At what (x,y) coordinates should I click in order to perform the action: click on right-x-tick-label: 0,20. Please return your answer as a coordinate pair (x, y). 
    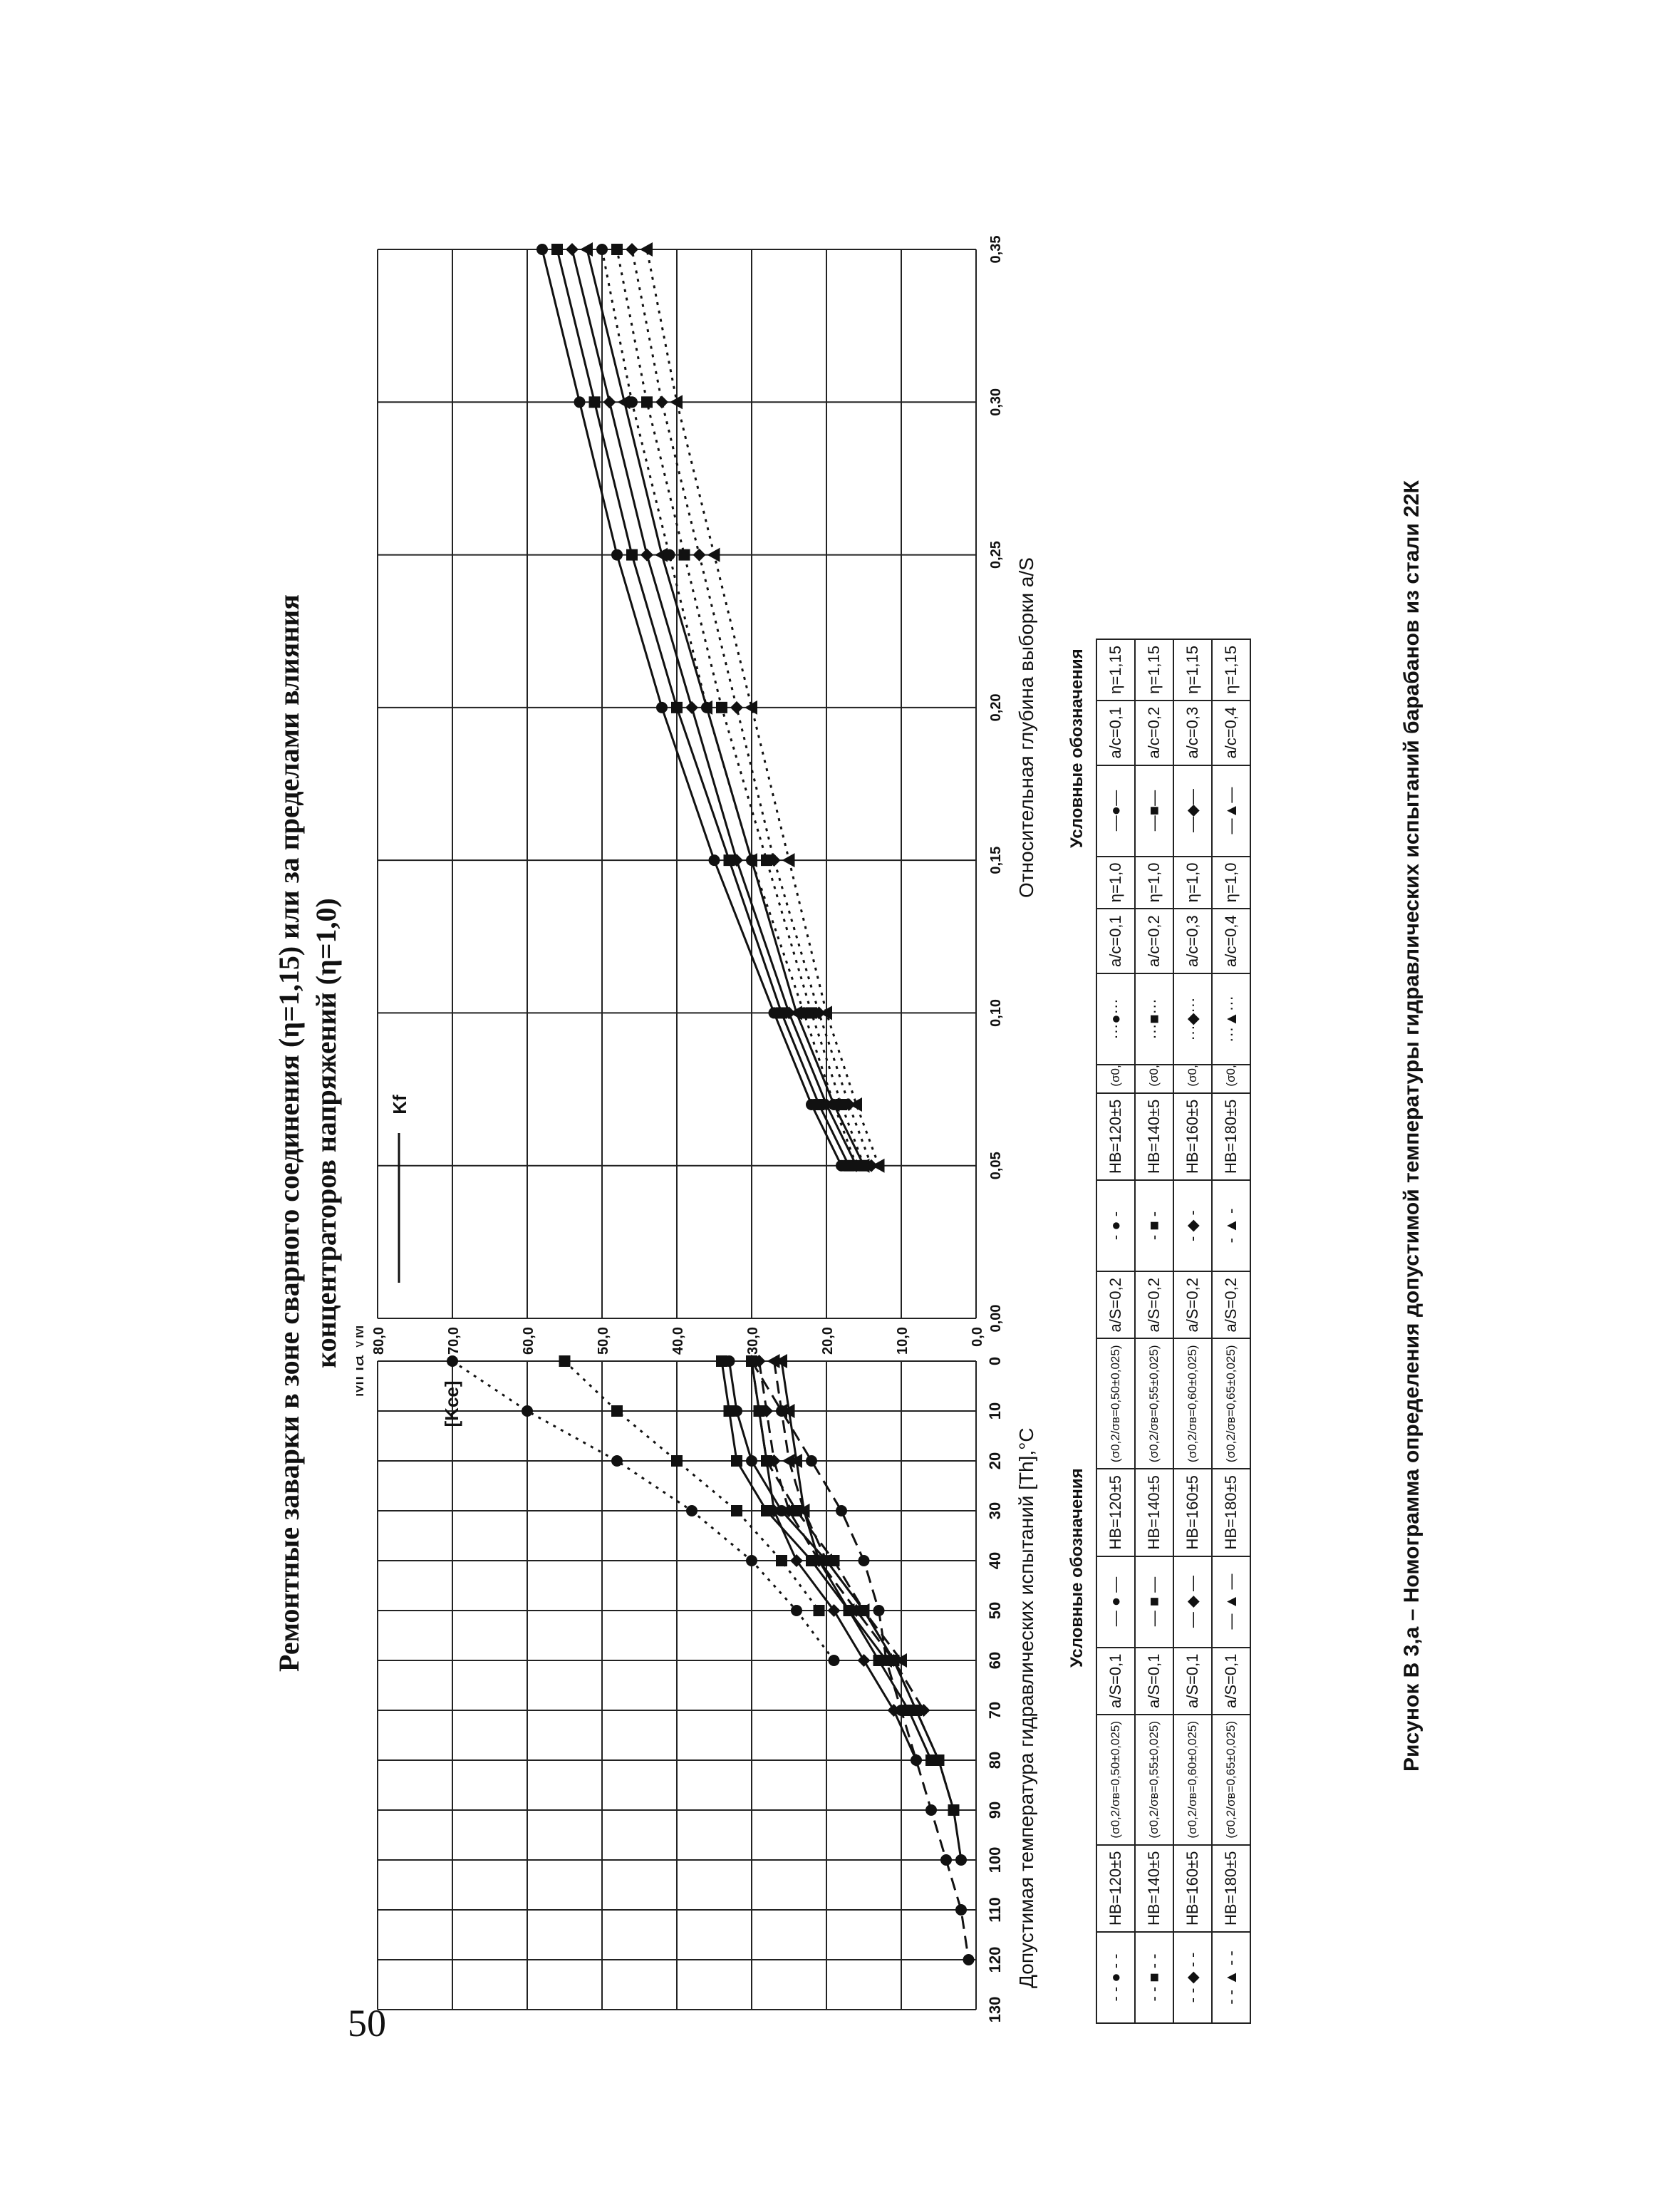
    Looking at the image, I should click on (996, 707).